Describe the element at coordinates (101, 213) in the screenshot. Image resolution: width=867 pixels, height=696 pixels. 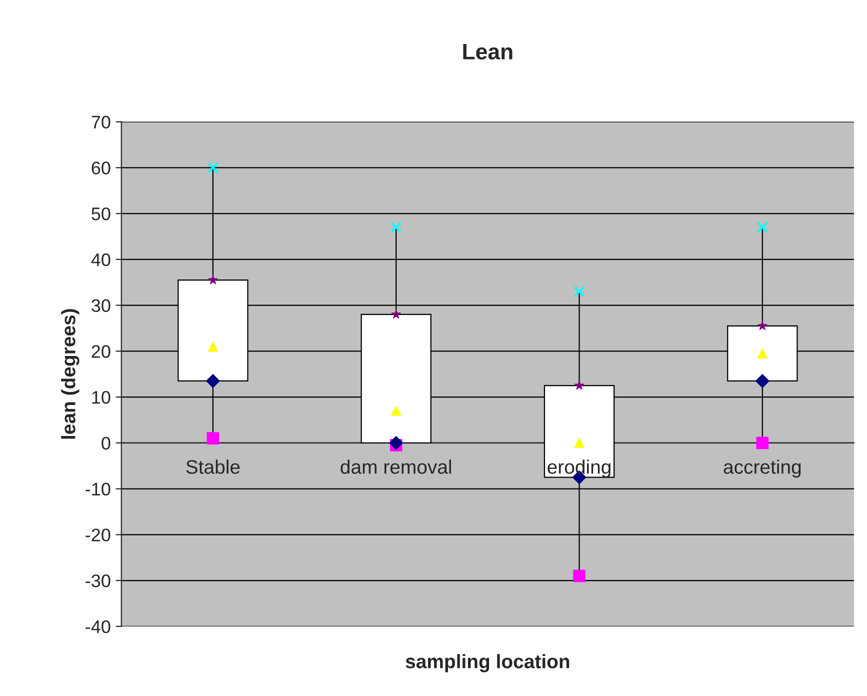
I see `y-tick-label: 50` at that location.